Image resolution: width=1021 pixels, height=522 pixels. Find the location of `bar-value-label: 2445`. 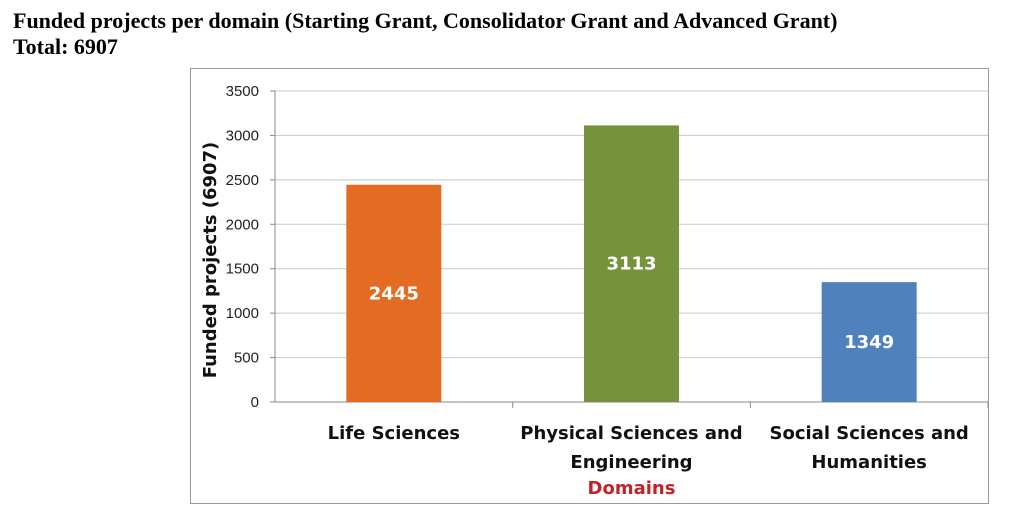

bar-value-label: 2445 is located at coordinates (394, 293).